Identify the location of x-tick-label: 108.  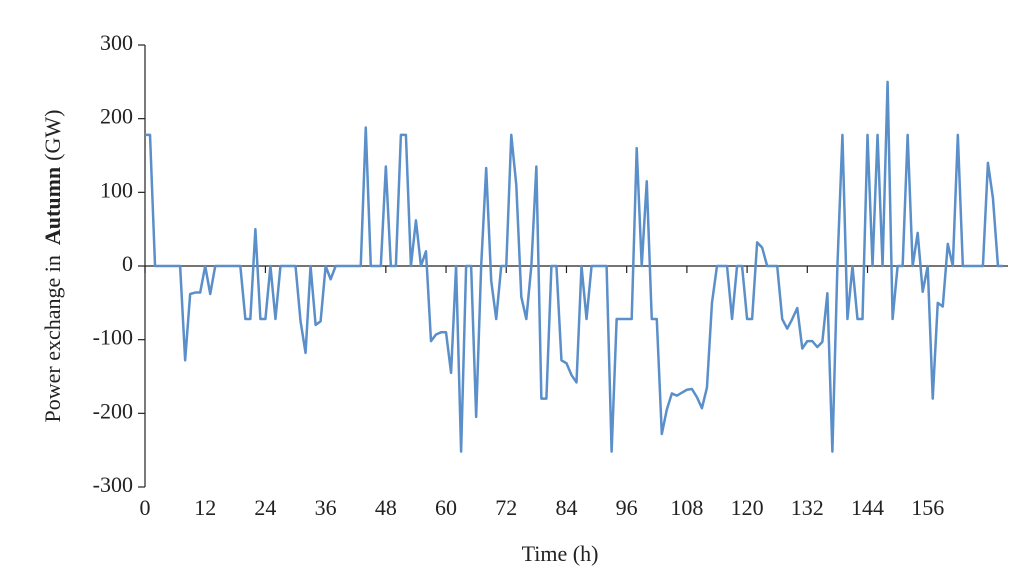
(686, 507).